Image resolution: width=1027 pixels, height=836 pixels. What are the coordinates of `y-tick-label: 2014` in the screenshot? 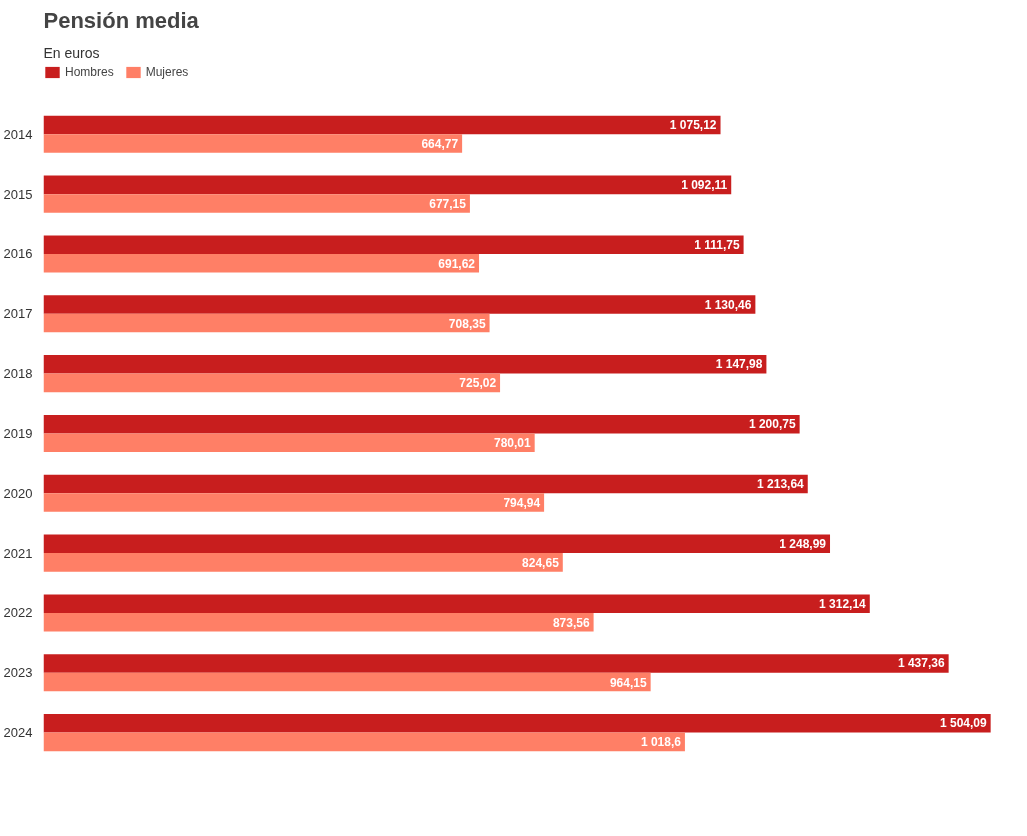 It's located at (18, 134).